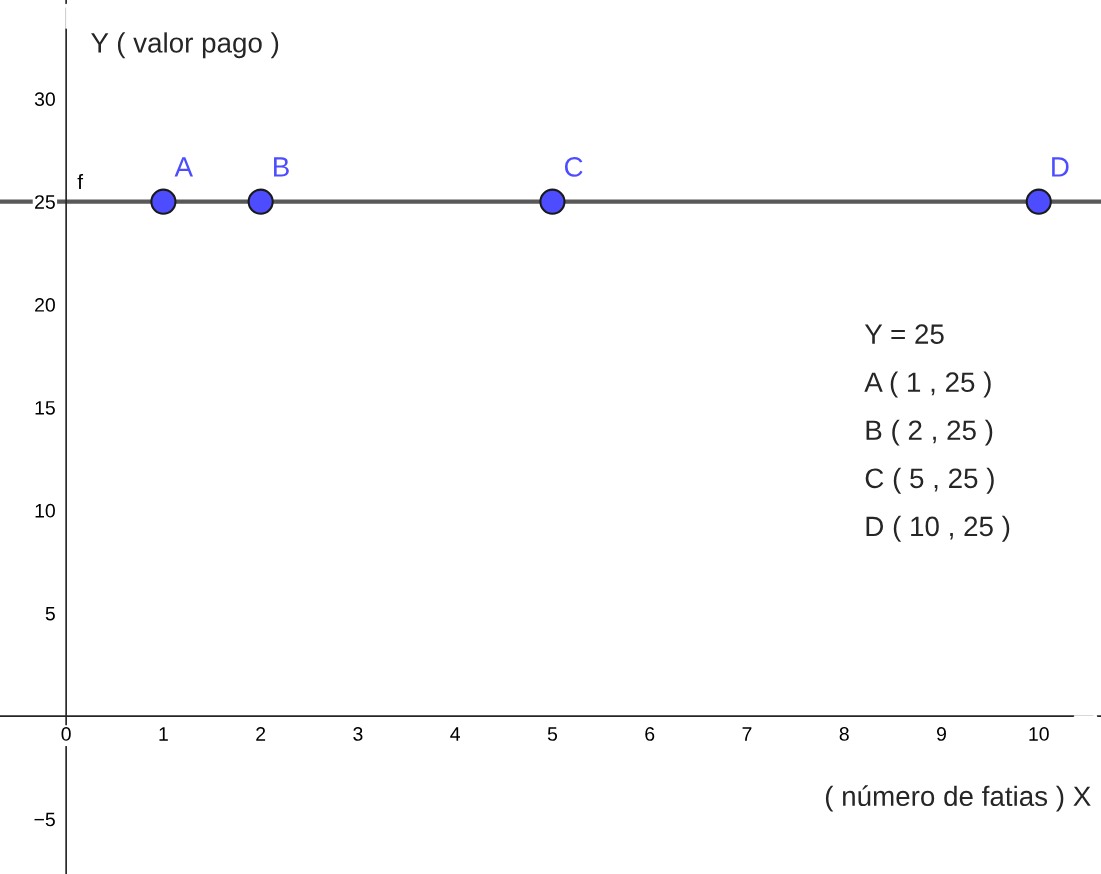 The height and width of the screenshot is (874, 1101). Describe the element at coordinates (552, 734) in the screenshot. I see `x-tick-label: 5` at that location.